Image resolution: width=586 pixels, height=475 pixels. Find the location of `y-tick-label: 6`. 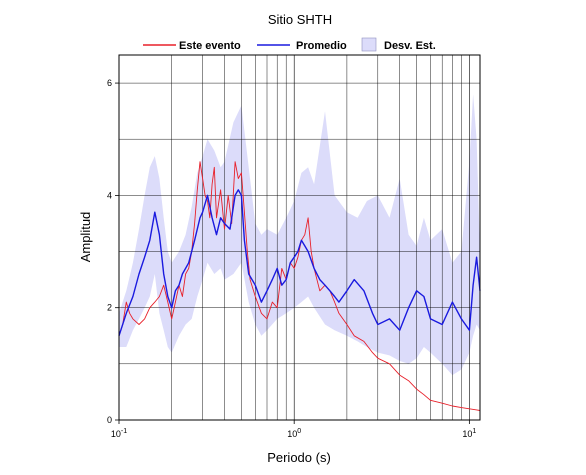

y-tick-label: 6 is located at coordinates (109, 83).